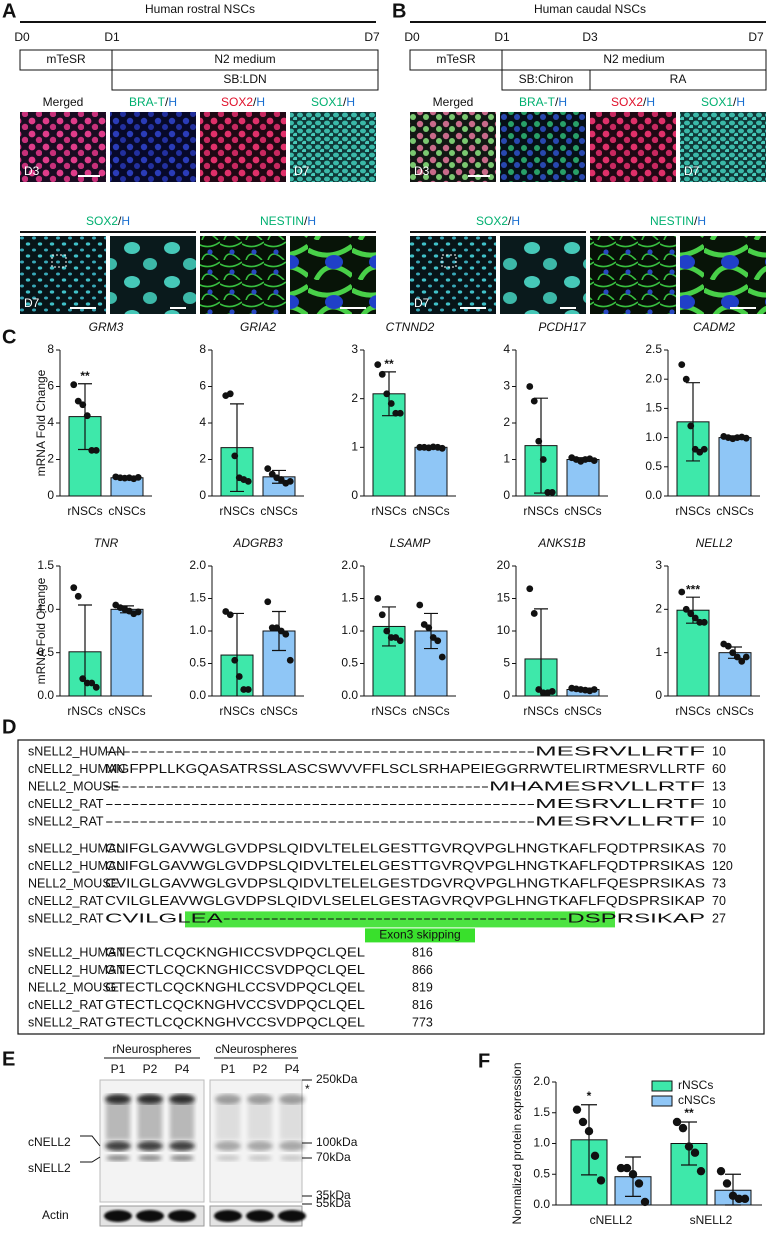 This screenshot has width=768, height=1235. I want to click on y-axis-label: mRNA Fold Change, so click(41, 630).